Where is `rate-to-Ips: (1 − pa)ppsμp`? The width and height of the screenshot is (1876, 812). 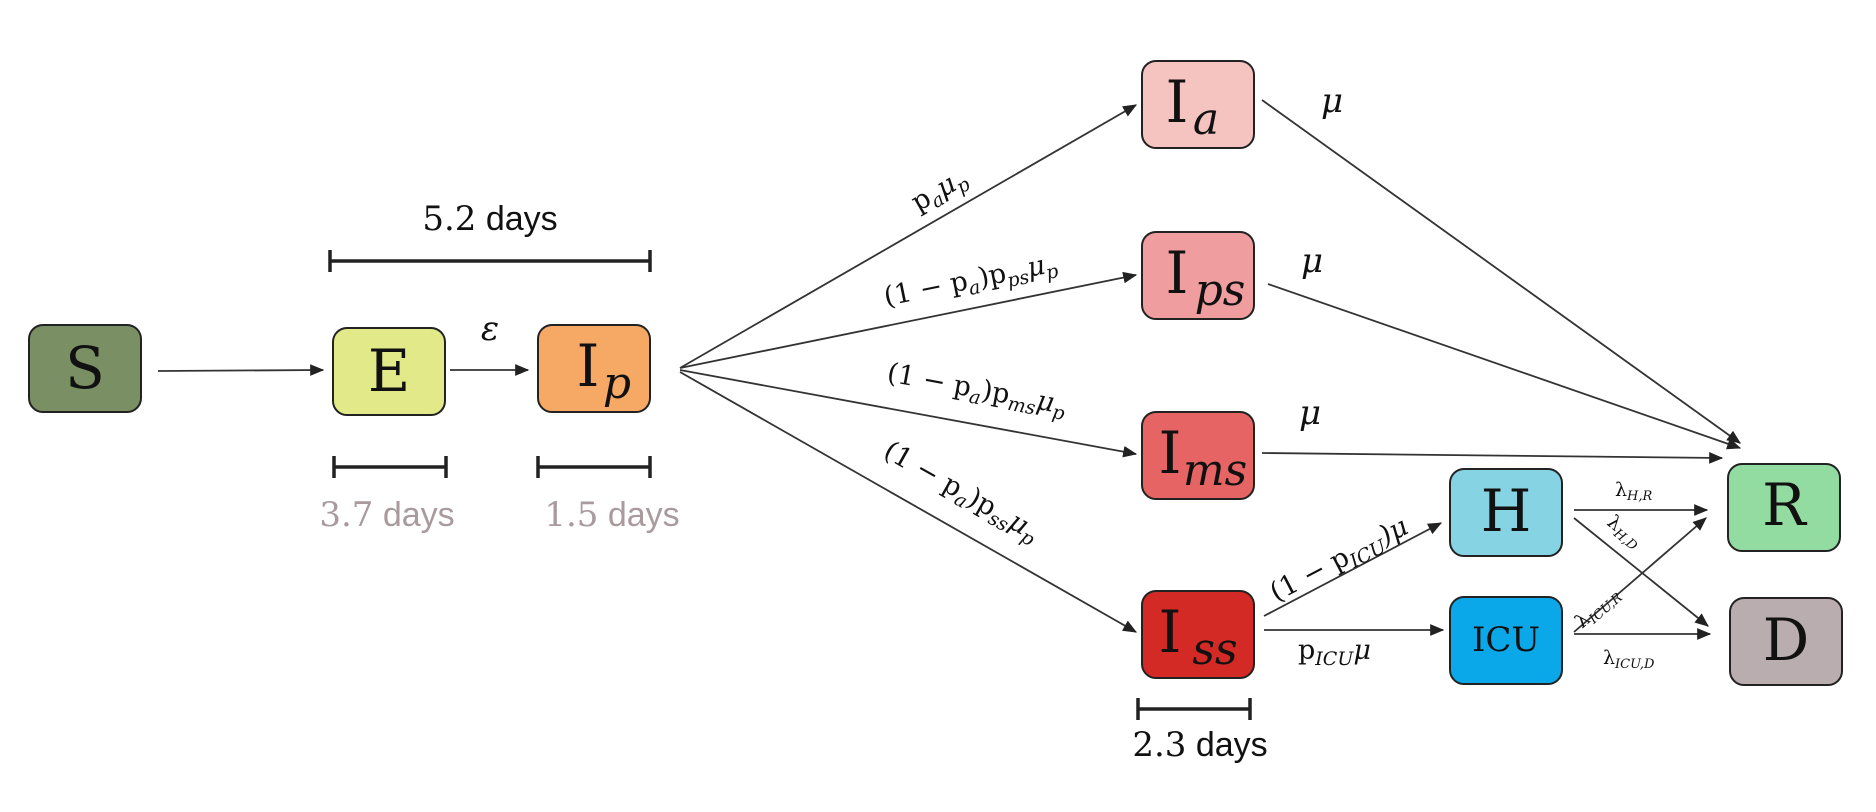
rate-to-Ips: (1 − pa)ppsμp is located at coordinates (970, 281).